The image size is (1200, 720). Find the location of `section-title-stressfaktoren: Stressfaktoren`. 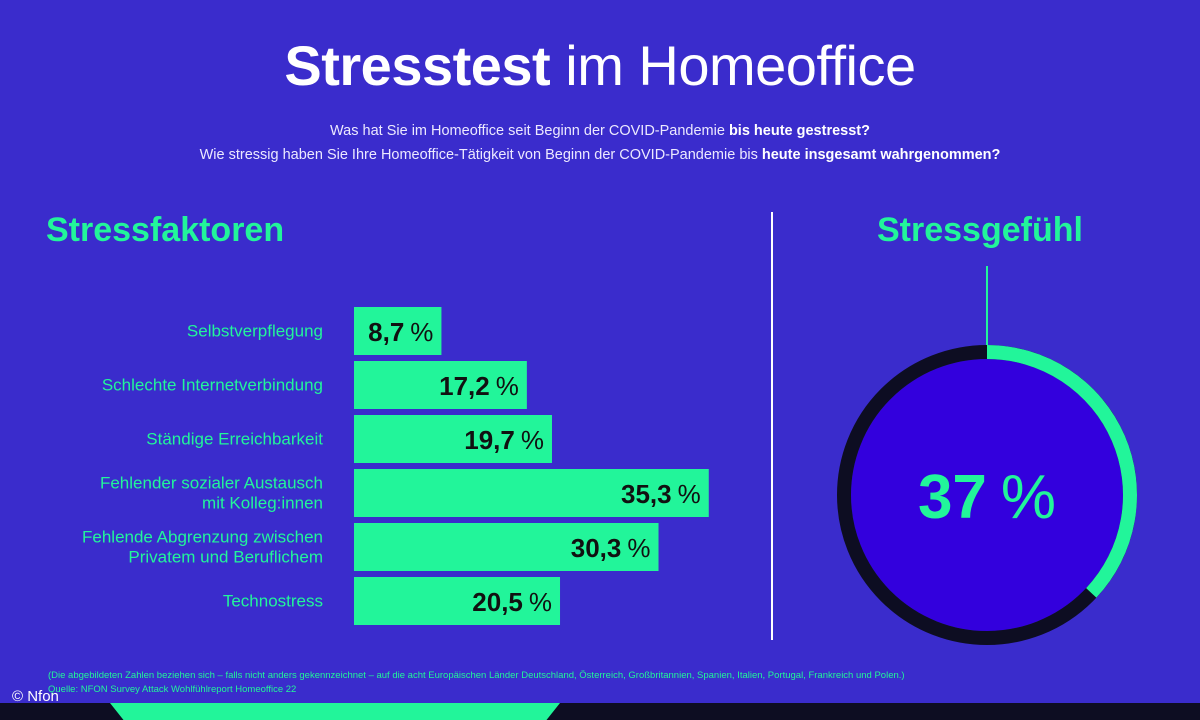

section-title-stressfaktoren: Stressfaktoren is located at coordinates (165, 230).